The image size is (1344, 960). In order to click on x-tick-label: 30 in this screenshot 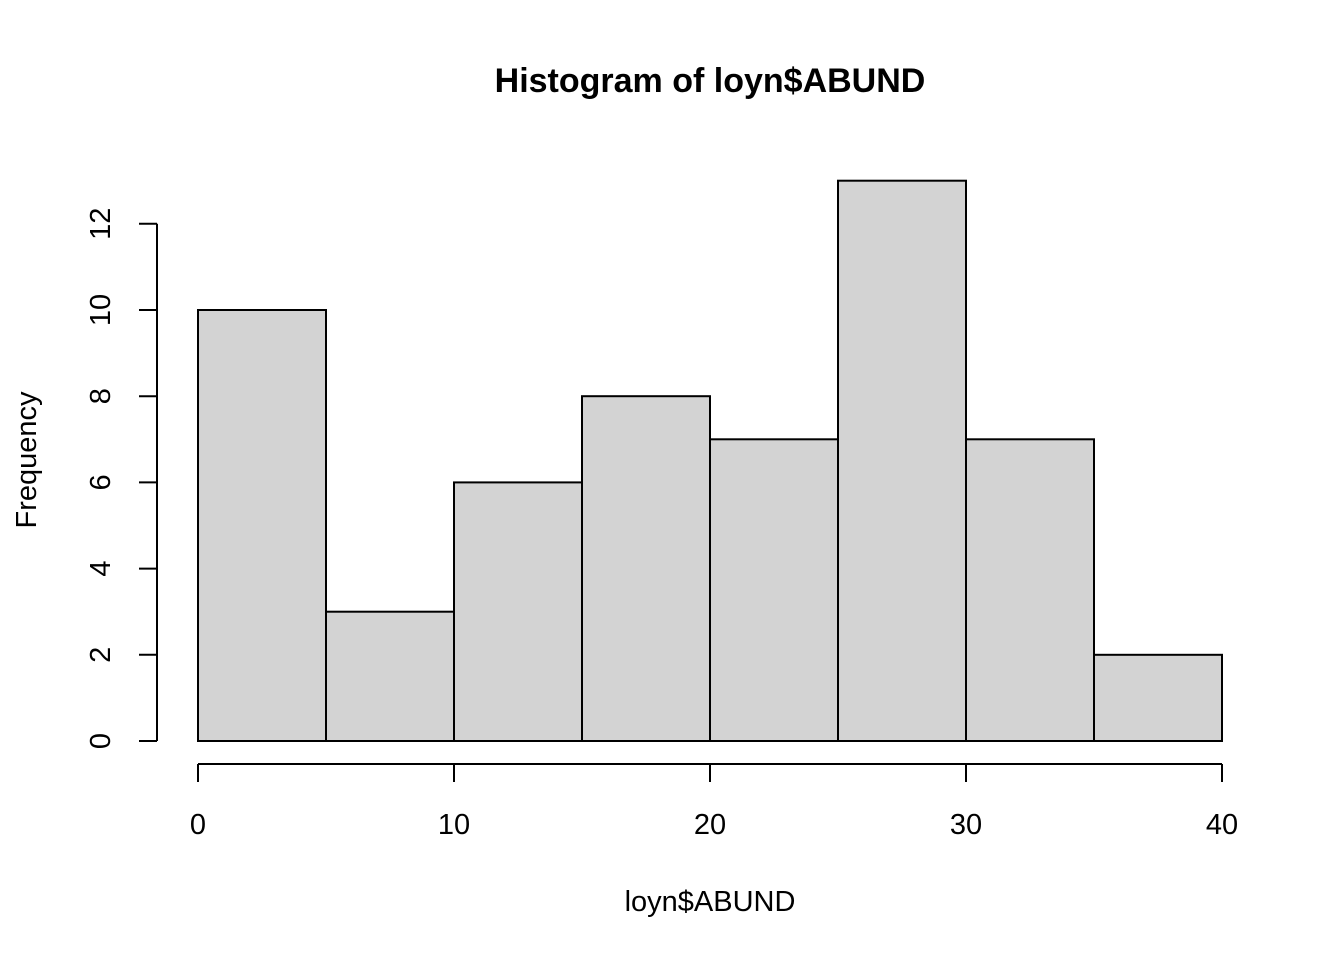, I will do `click(966, 825)`.